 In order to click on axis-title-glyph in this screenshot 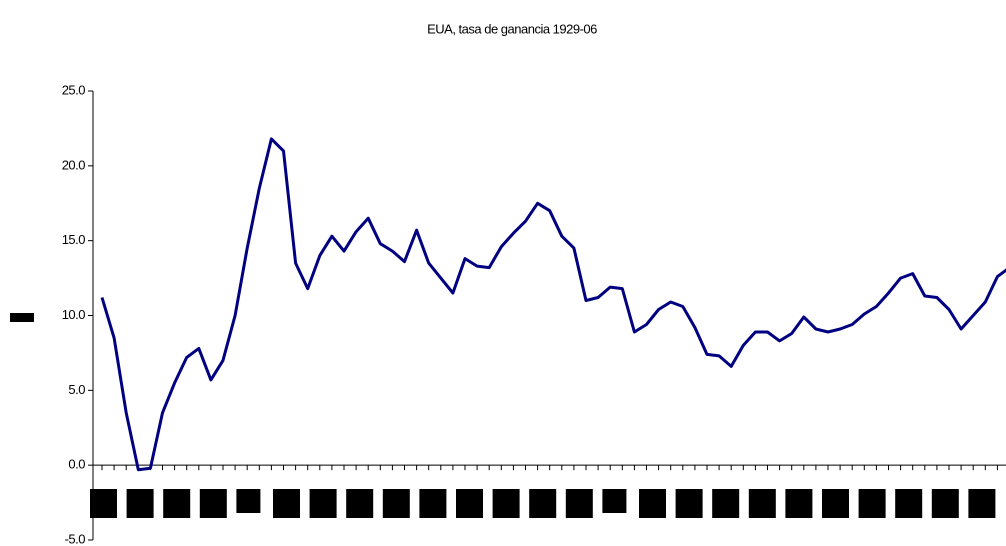, I will do `click(22, 317)`.